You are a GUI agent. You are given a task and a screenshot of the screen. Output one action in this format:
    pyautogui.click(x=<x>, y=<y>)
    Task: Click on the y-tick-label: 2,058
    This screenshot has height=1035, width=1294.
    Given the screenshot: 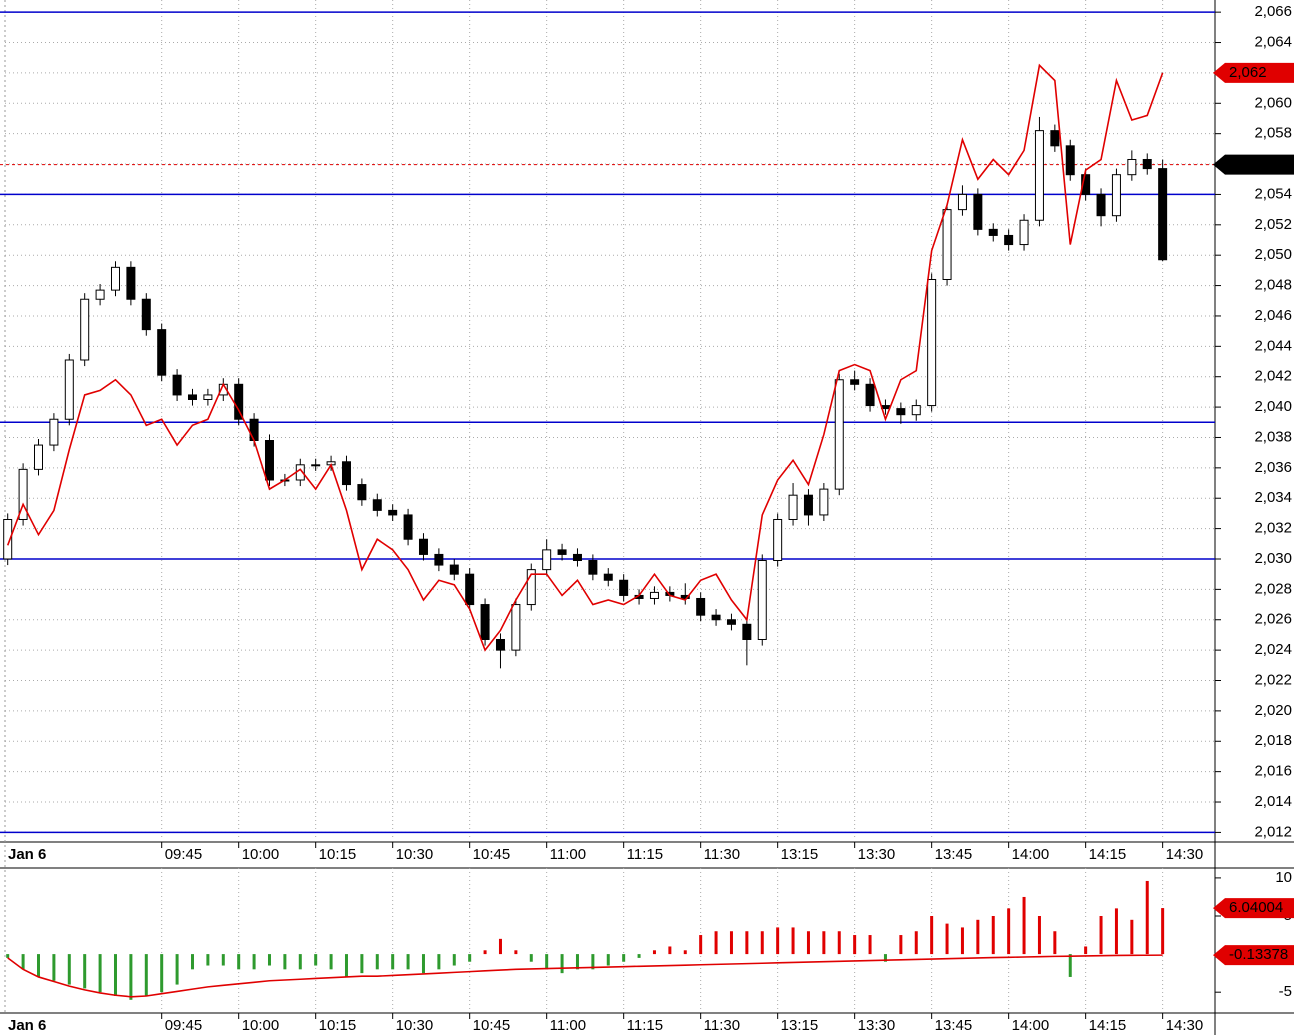 What is the action you would take?
    pyautogui.click(x=1273, y=133)
    